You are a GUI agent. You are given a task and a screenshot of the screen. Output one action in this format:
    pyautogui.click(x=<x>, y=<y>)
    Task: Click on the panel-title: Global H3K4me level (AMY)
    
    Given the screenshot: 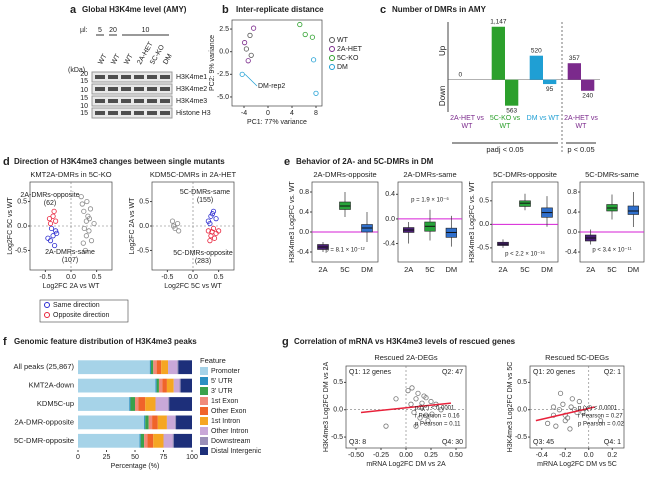 What is the action you would take?
    pyautogui.click(x=134, y=9)
    